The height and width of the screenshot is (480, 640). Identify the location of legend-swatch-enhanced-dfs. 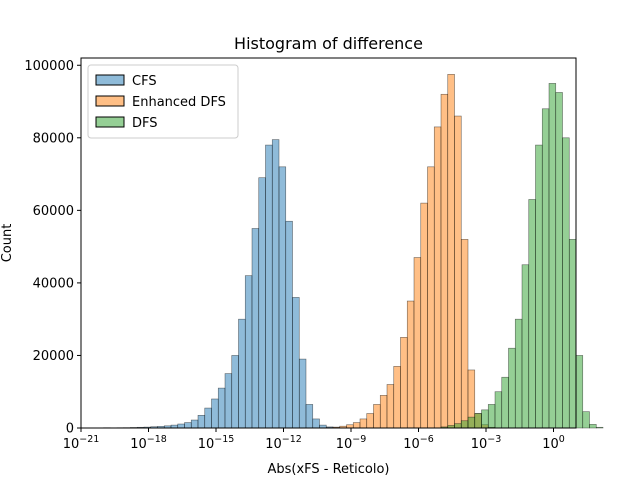
(110, 101).